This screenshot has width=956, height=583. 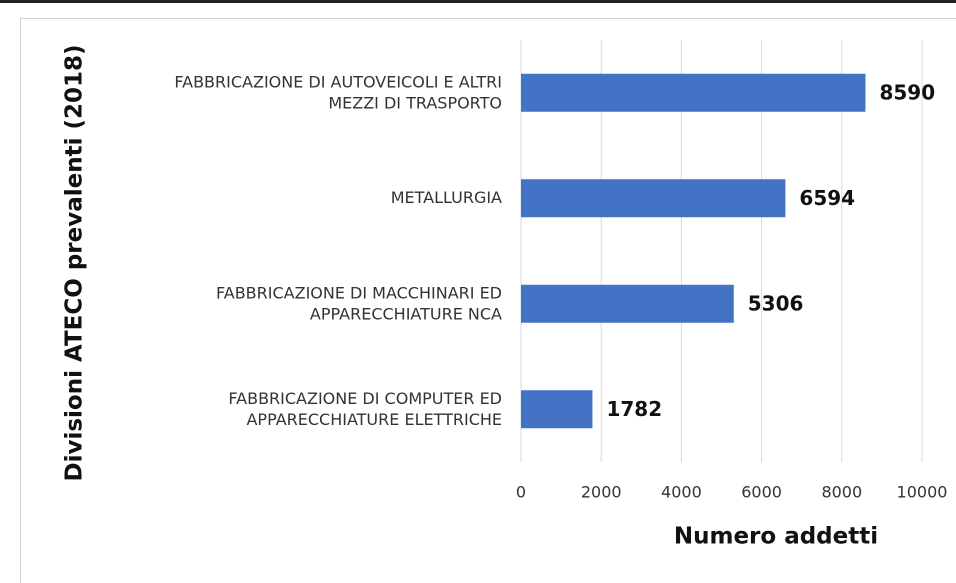 What do you see at coordinates (634, 409) in the screenshot?
I see `value-label: 1782` at bounding box center [634, 409].